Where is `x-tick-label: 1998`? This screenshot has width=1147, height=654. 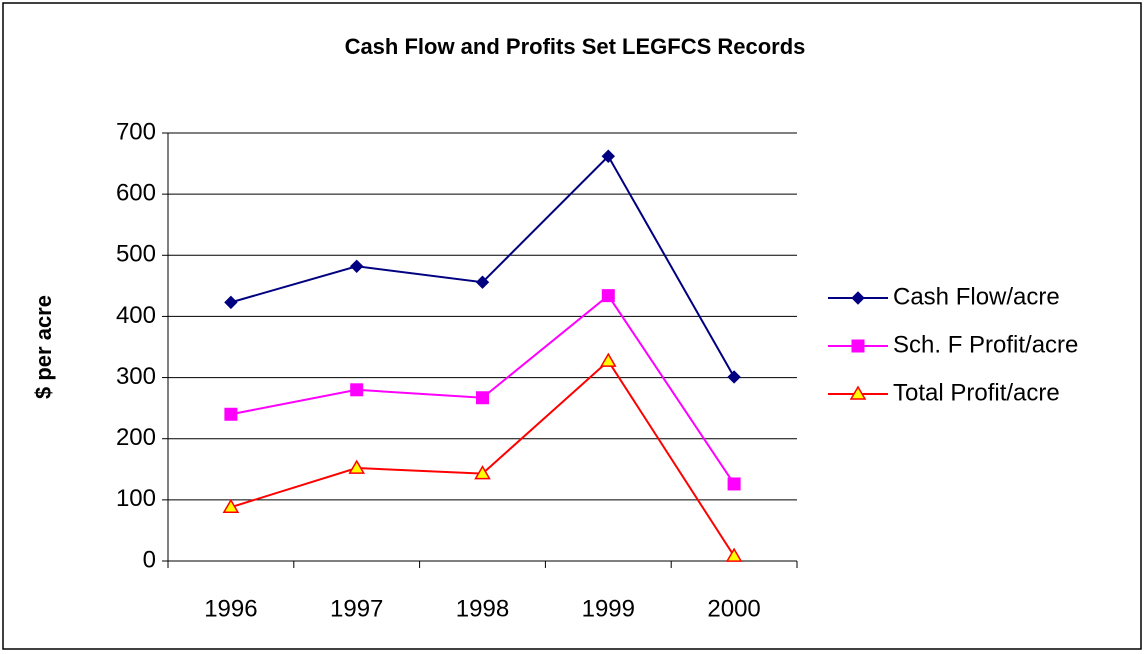 x-tick-label: 1998 is located at coordinates (482, 608).